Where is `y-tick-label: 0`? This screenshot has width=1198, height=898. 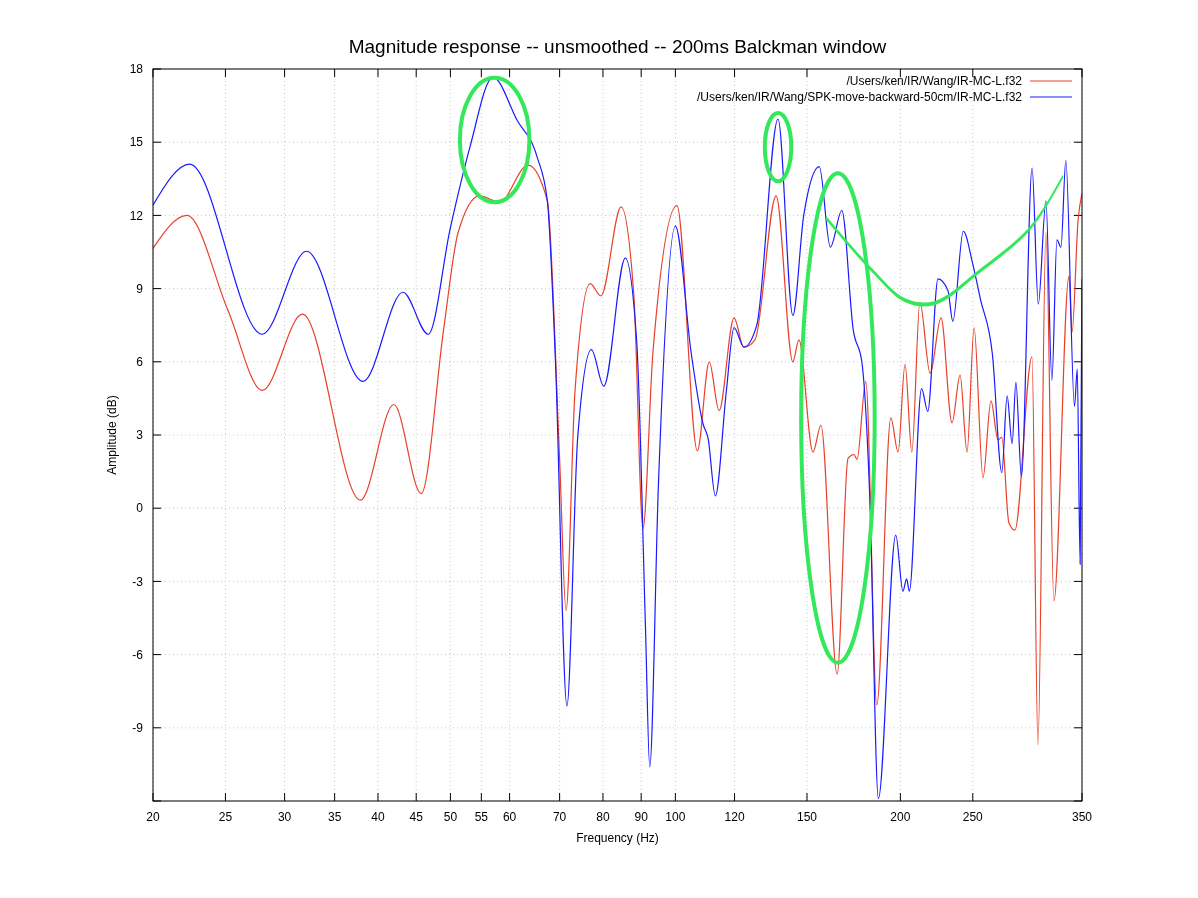 y-tick-label: 0 is located at coordinates (140, 508).